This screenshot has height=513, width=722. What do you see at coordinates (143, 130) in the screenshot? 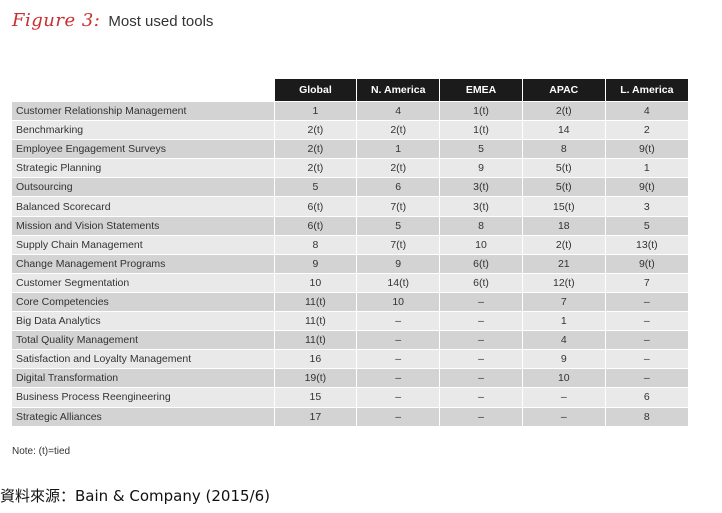
I see `tool-name-cell: Benchmarking` at bounding box center [143, 130].